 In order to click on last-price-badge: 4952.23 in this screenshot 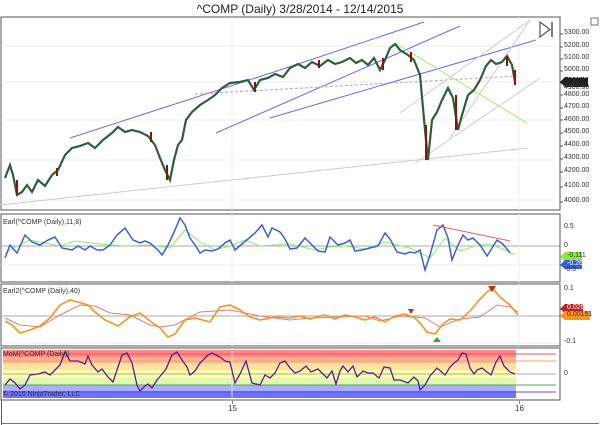, I will do `click(579, 76)`.